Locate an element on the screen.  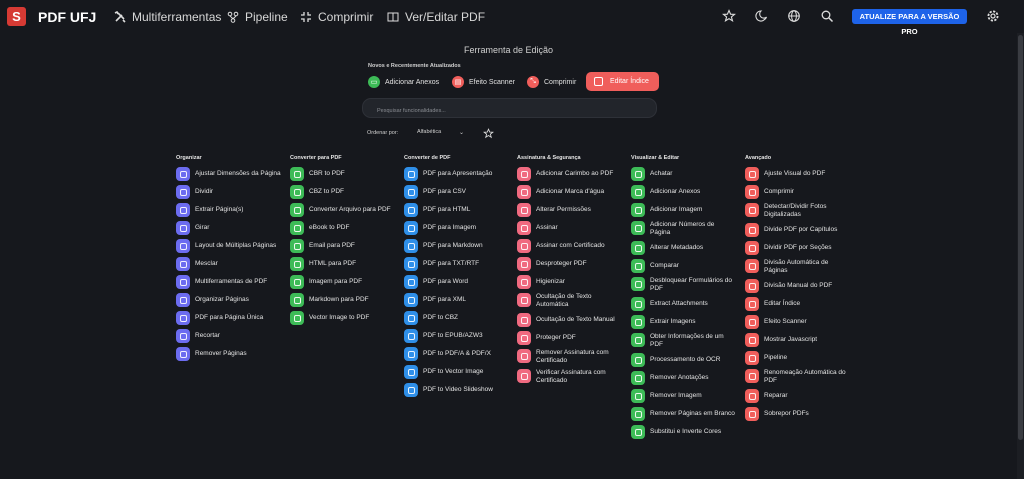
tool-item: Extract Attachments is located at coordinates (683, 304).